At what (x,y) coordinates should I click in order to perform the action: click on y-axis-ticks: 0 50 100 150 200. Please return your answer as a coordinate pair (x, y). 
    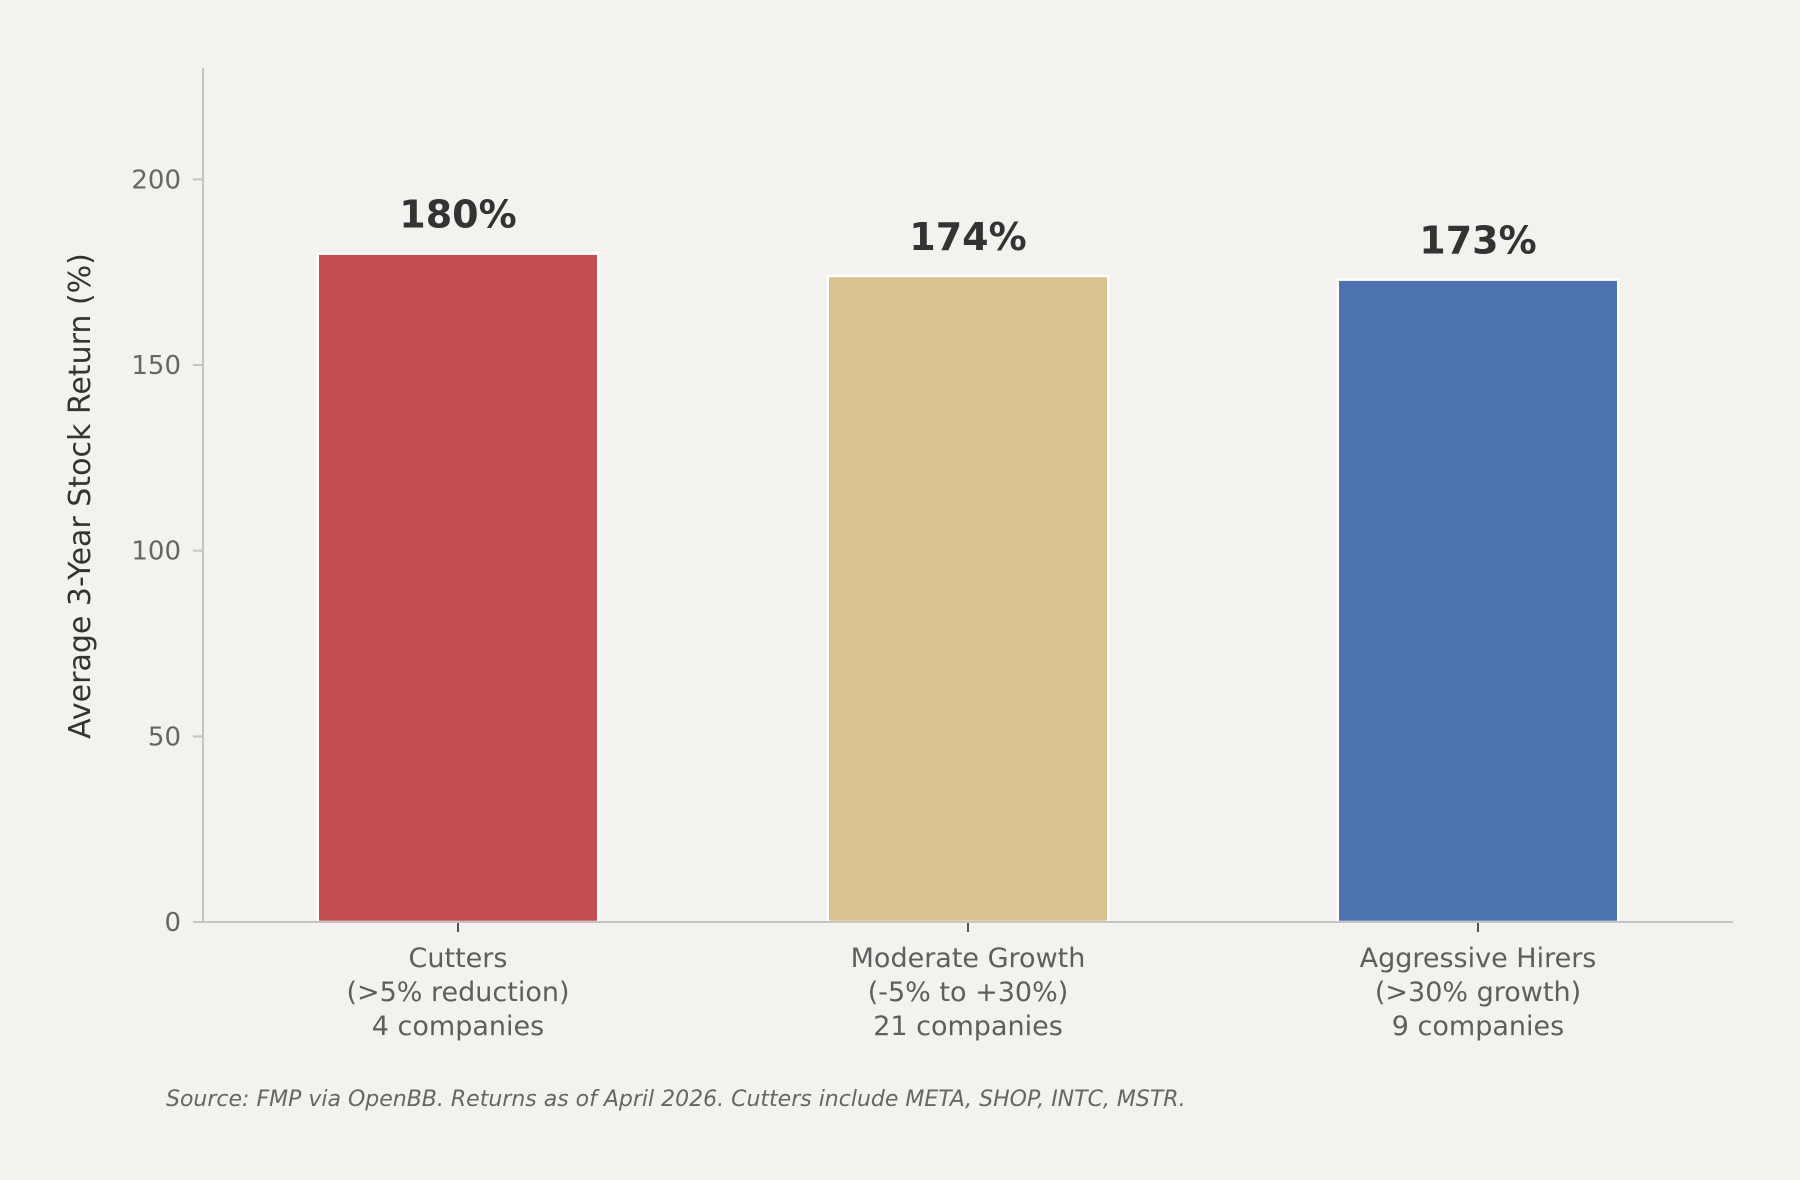
    Looking at the image, I should click on (167, 551).